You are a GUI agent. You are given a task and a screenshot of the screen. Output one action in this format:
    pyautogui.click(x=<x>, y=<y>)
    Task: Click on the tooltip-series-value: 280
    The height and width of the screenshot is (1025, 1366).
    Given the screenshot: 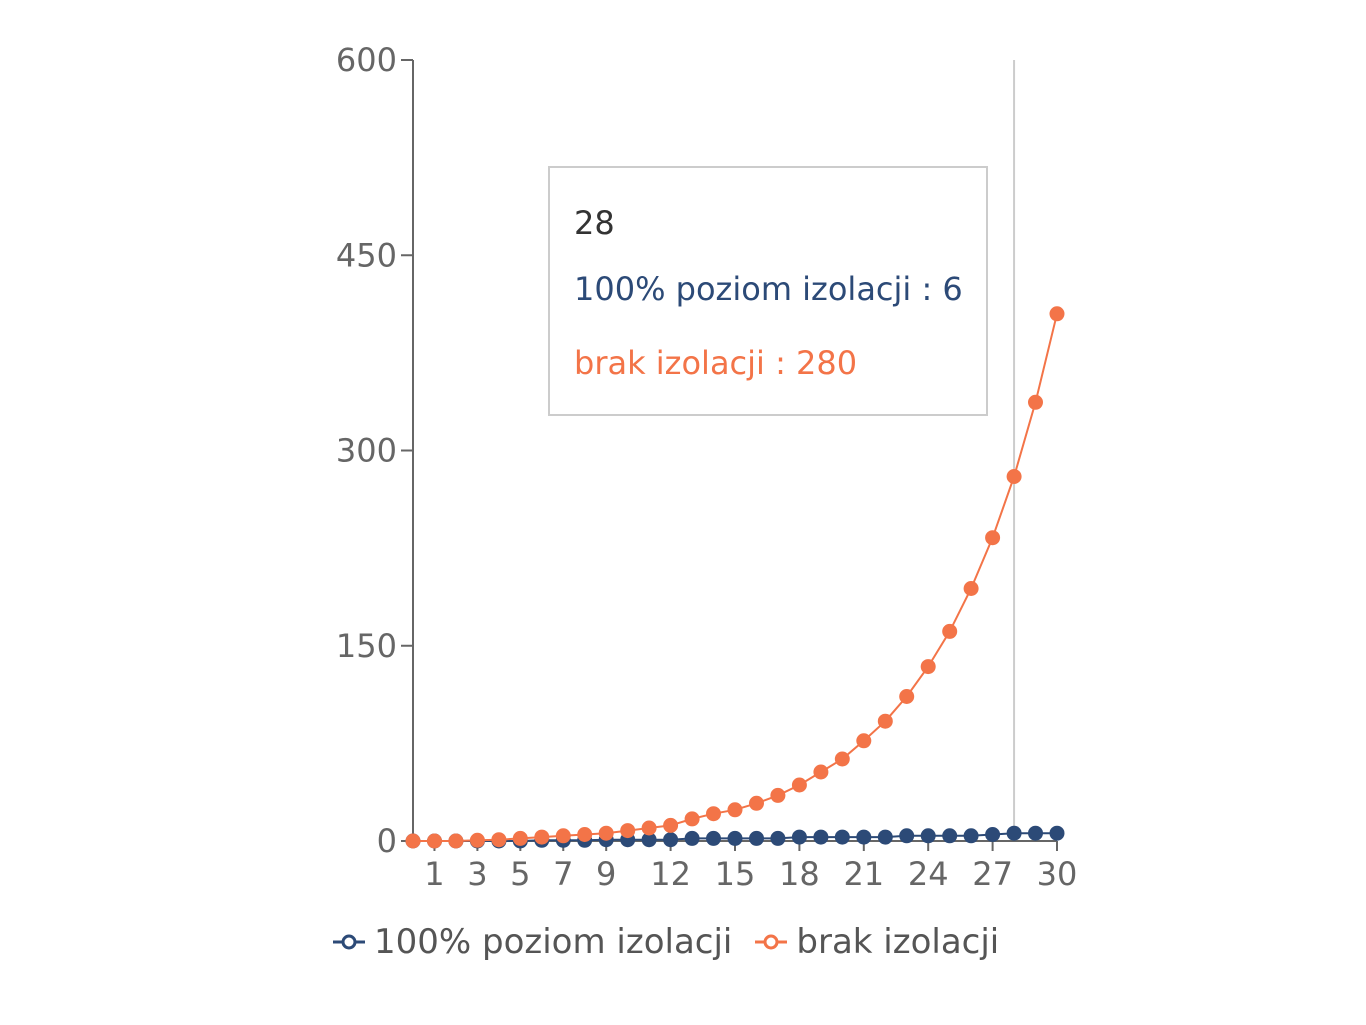 What is the action you would take?
    pyautogui.click(x=827, y=363)
    